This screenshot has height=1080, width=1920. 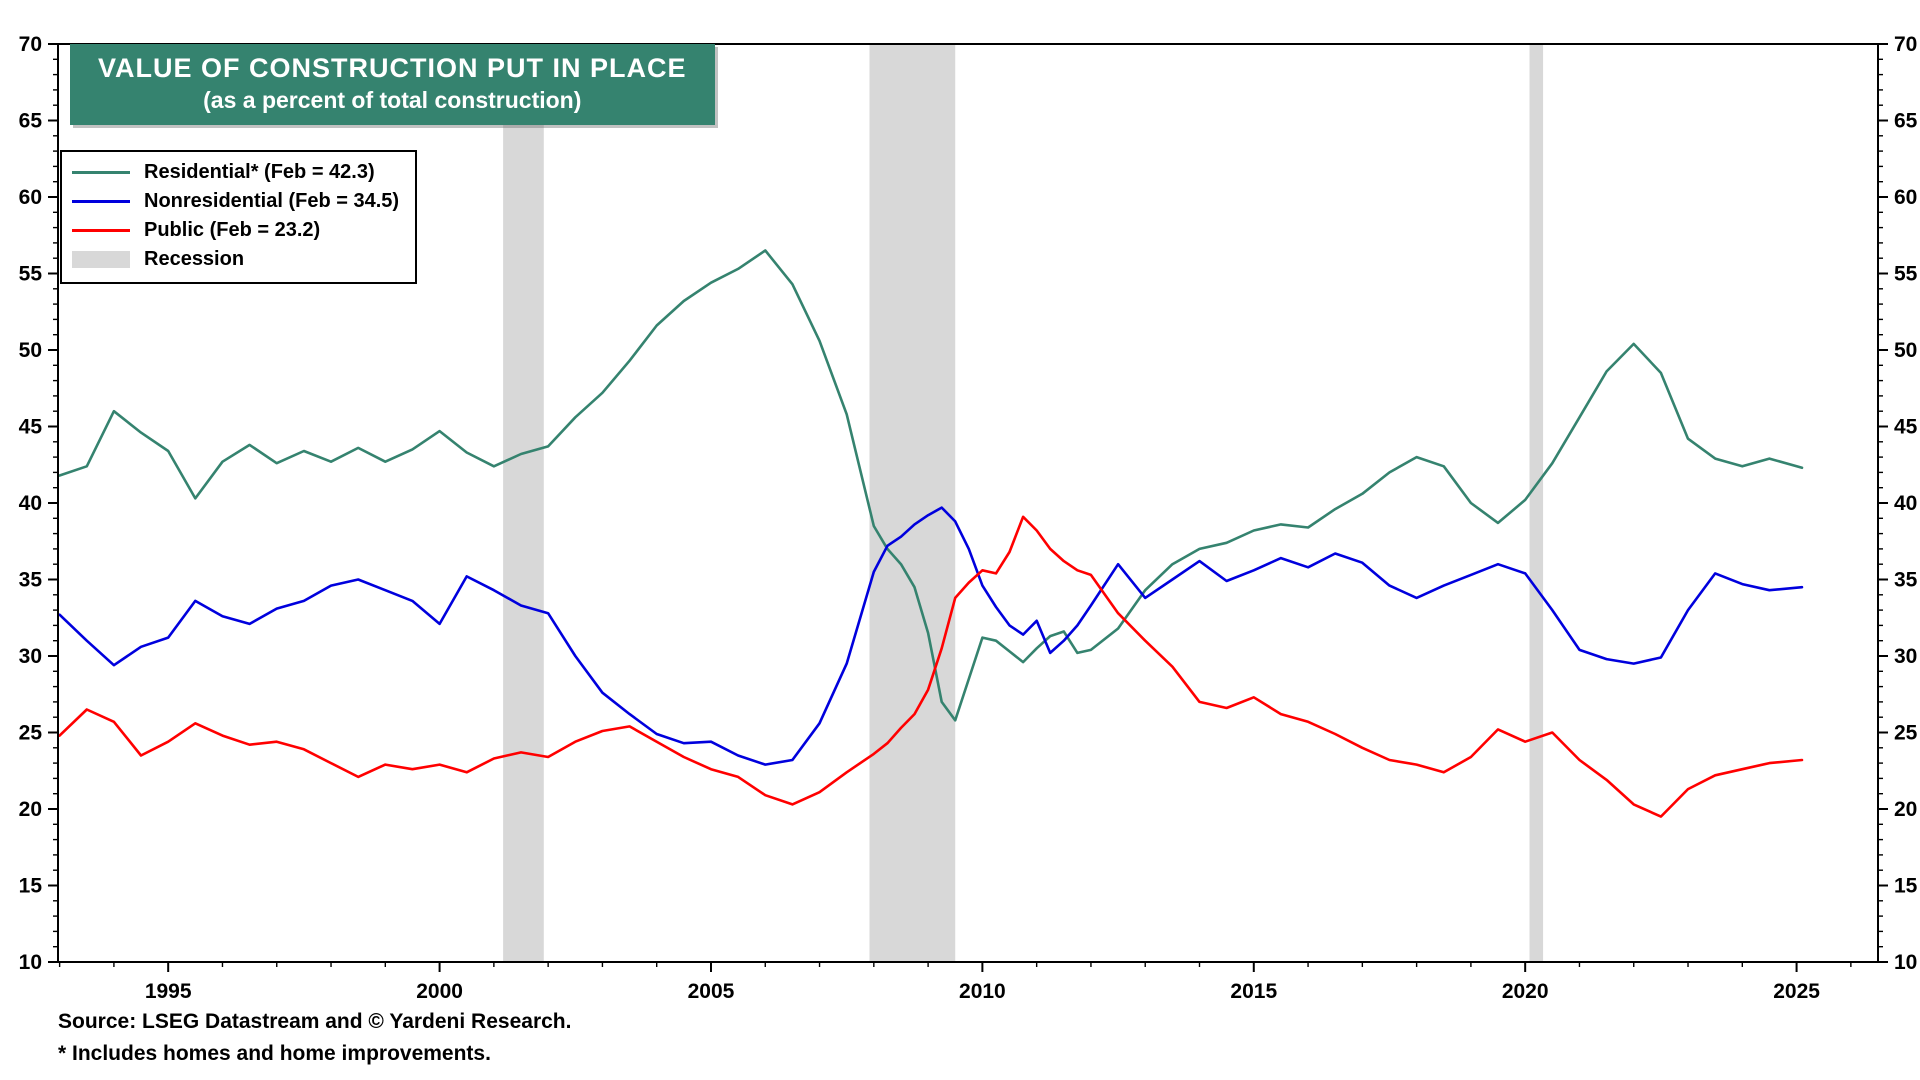 I want to click on legend-item-public: Public (Feb = 23.2), so click(x=235, y=230).